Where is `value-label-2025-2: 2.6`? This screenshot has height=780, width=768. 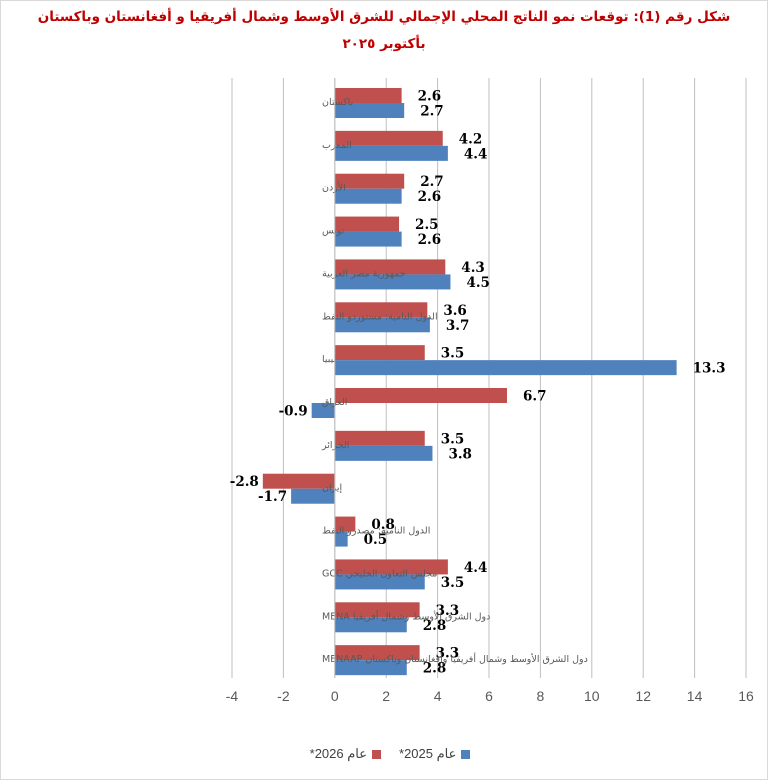
value-label-2025-2: 2.6 is located at coordinates (430, 197).